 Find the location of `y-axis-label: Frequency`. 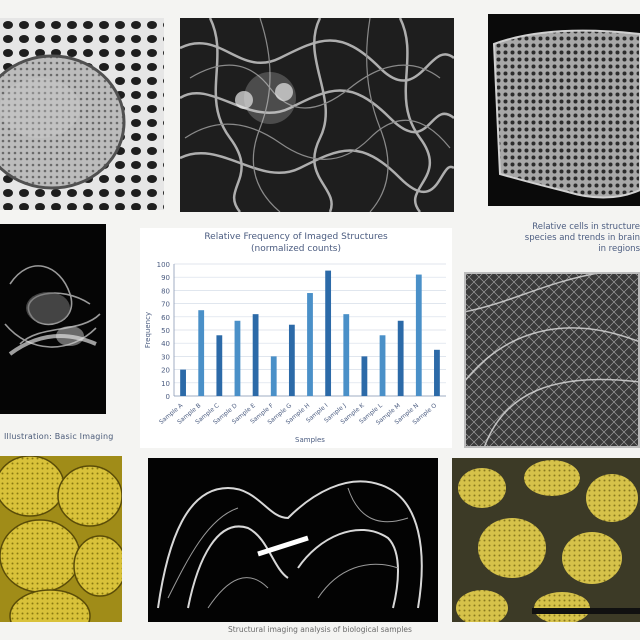

y-axis-label: Frequency is located at coordinates (148, 330).